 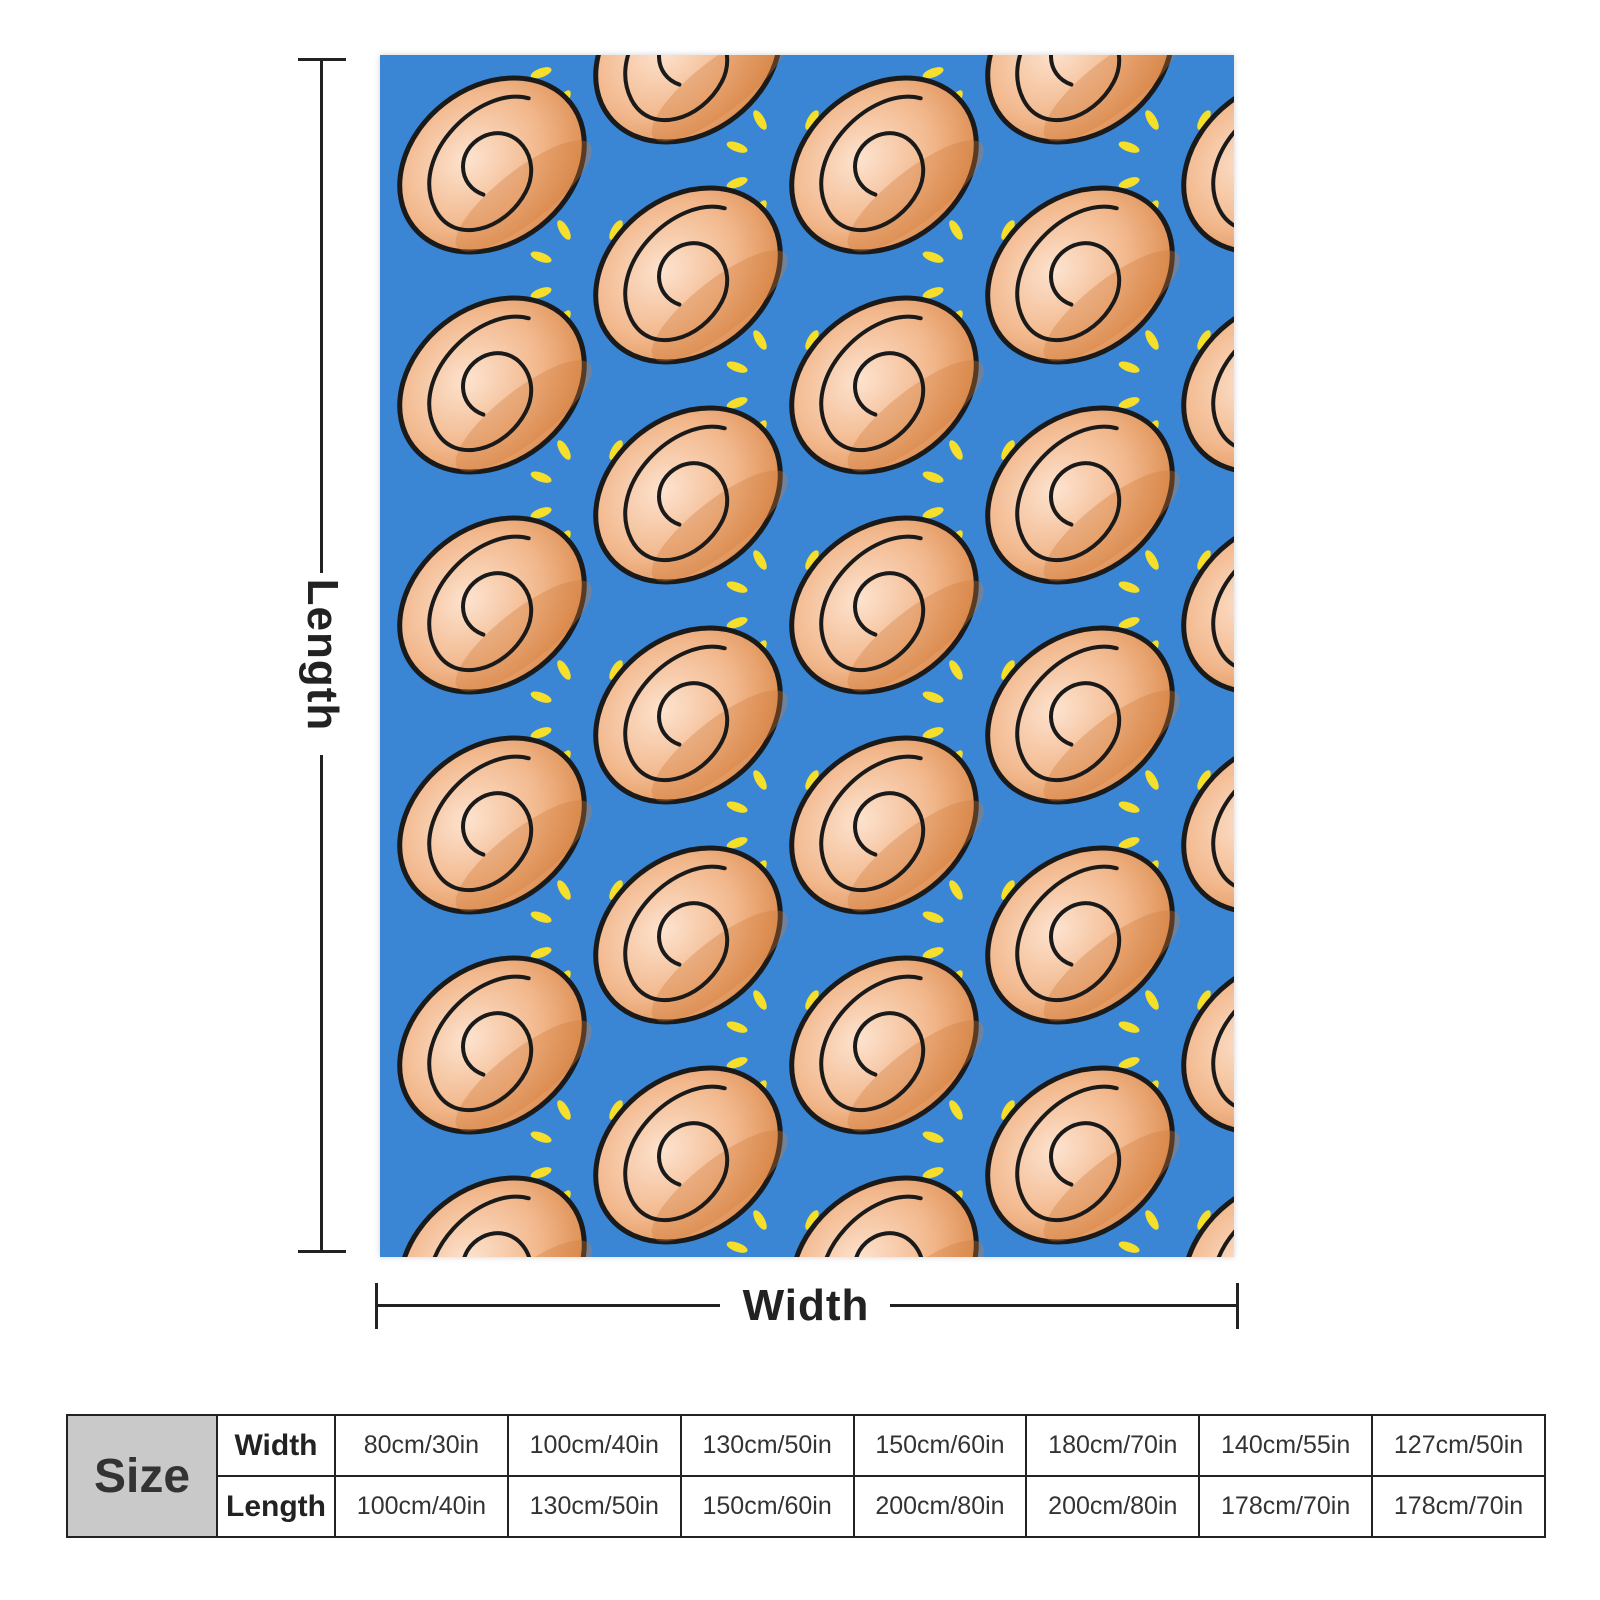 What do you see at coordinates (1113, 1445) in the screenshot?
I see `table-cell: 180cm/70in` at bounding box center [1113, 1445].